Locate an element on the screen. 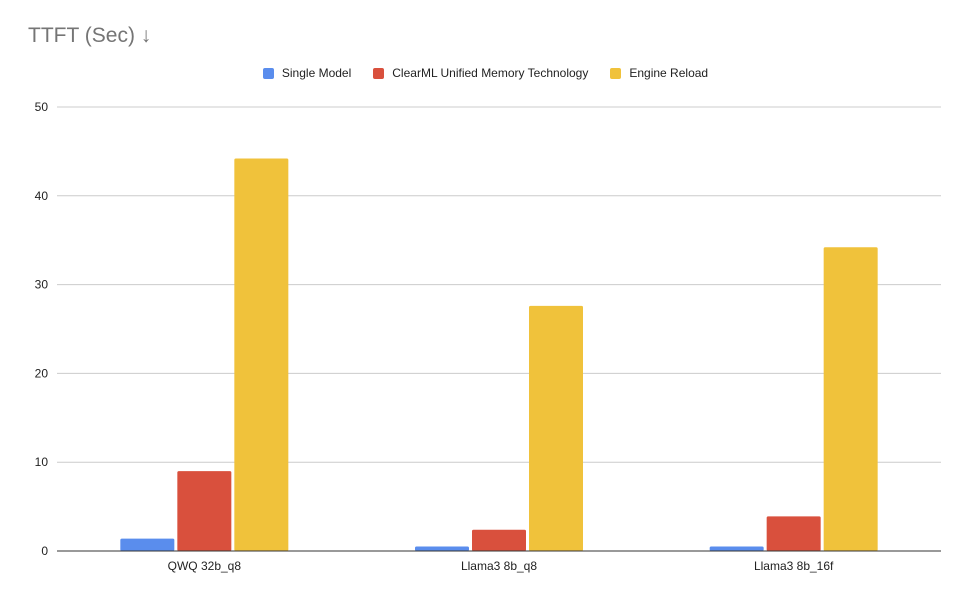  legend-swatch-engine-reload is located at coordinates (616, 73).